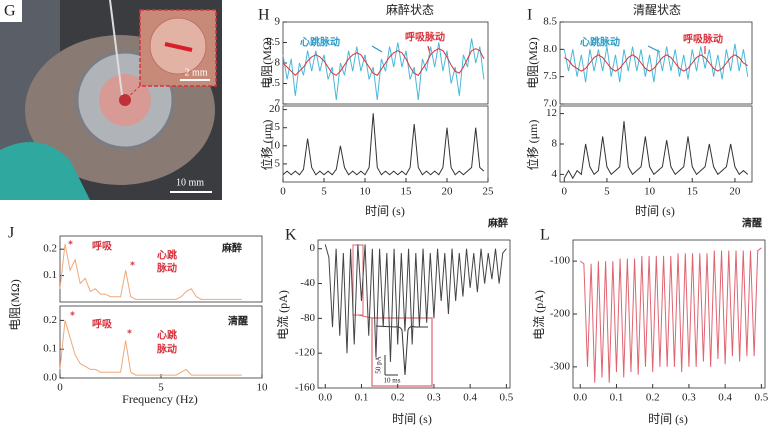  Describe the element at coordinates (529, 15) in the screenshot. I see `panel-label: I` at that location.